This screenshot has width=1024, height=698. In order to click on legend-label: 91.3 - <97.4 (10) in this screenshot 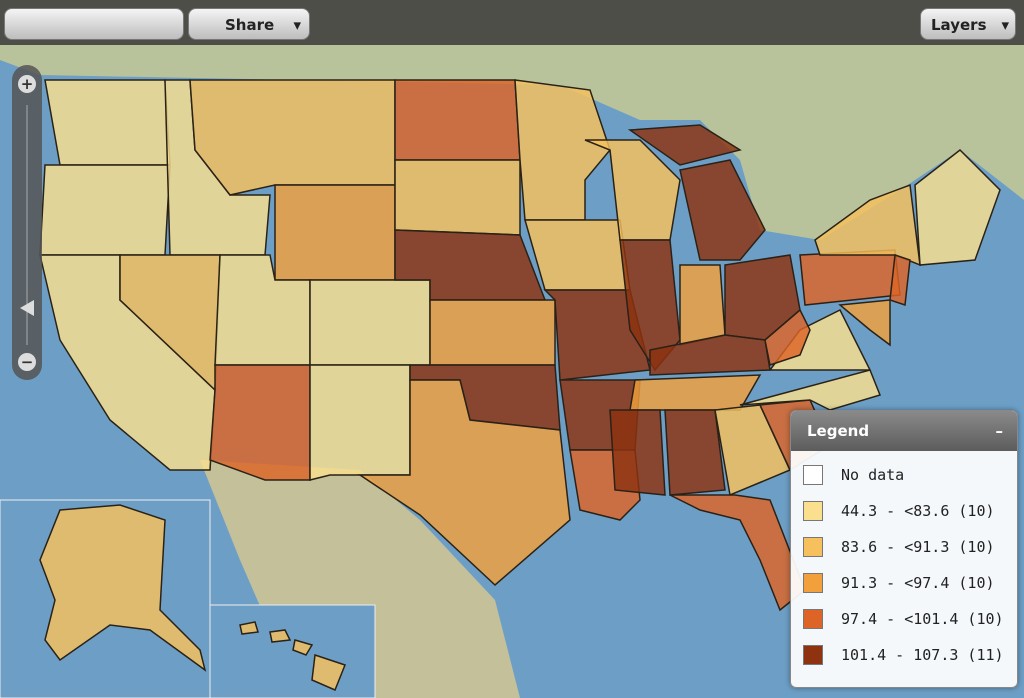, I will do `click(918, 583)`.